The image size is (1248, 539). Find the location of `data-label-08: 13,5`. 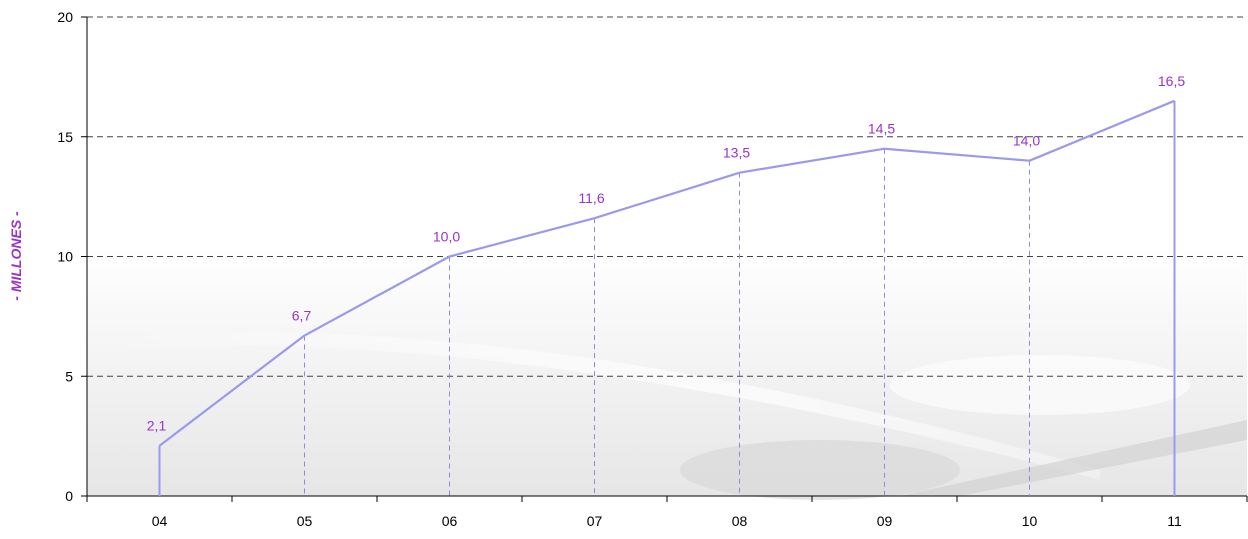

data-label-08: 13,5 is located at coordinates (736, 153).